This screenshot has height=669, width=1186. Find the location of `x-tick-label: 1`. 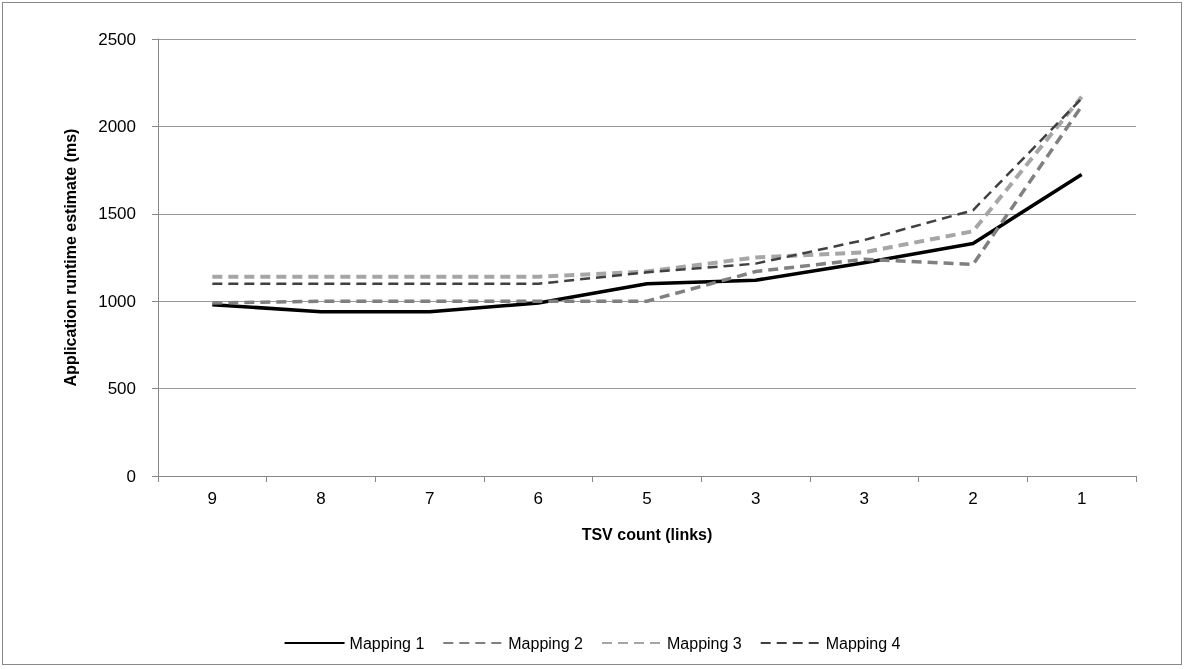

x-tick-label: 1 is located at coordinates (1081, 498).